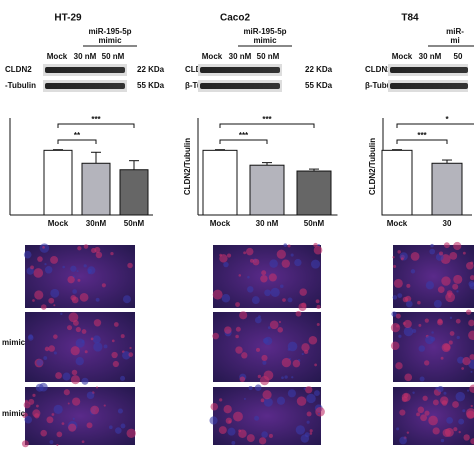 The image size is (474, 474). Describe the element at coordinates (85, 70) in the screenshot. I see `band` at that location.